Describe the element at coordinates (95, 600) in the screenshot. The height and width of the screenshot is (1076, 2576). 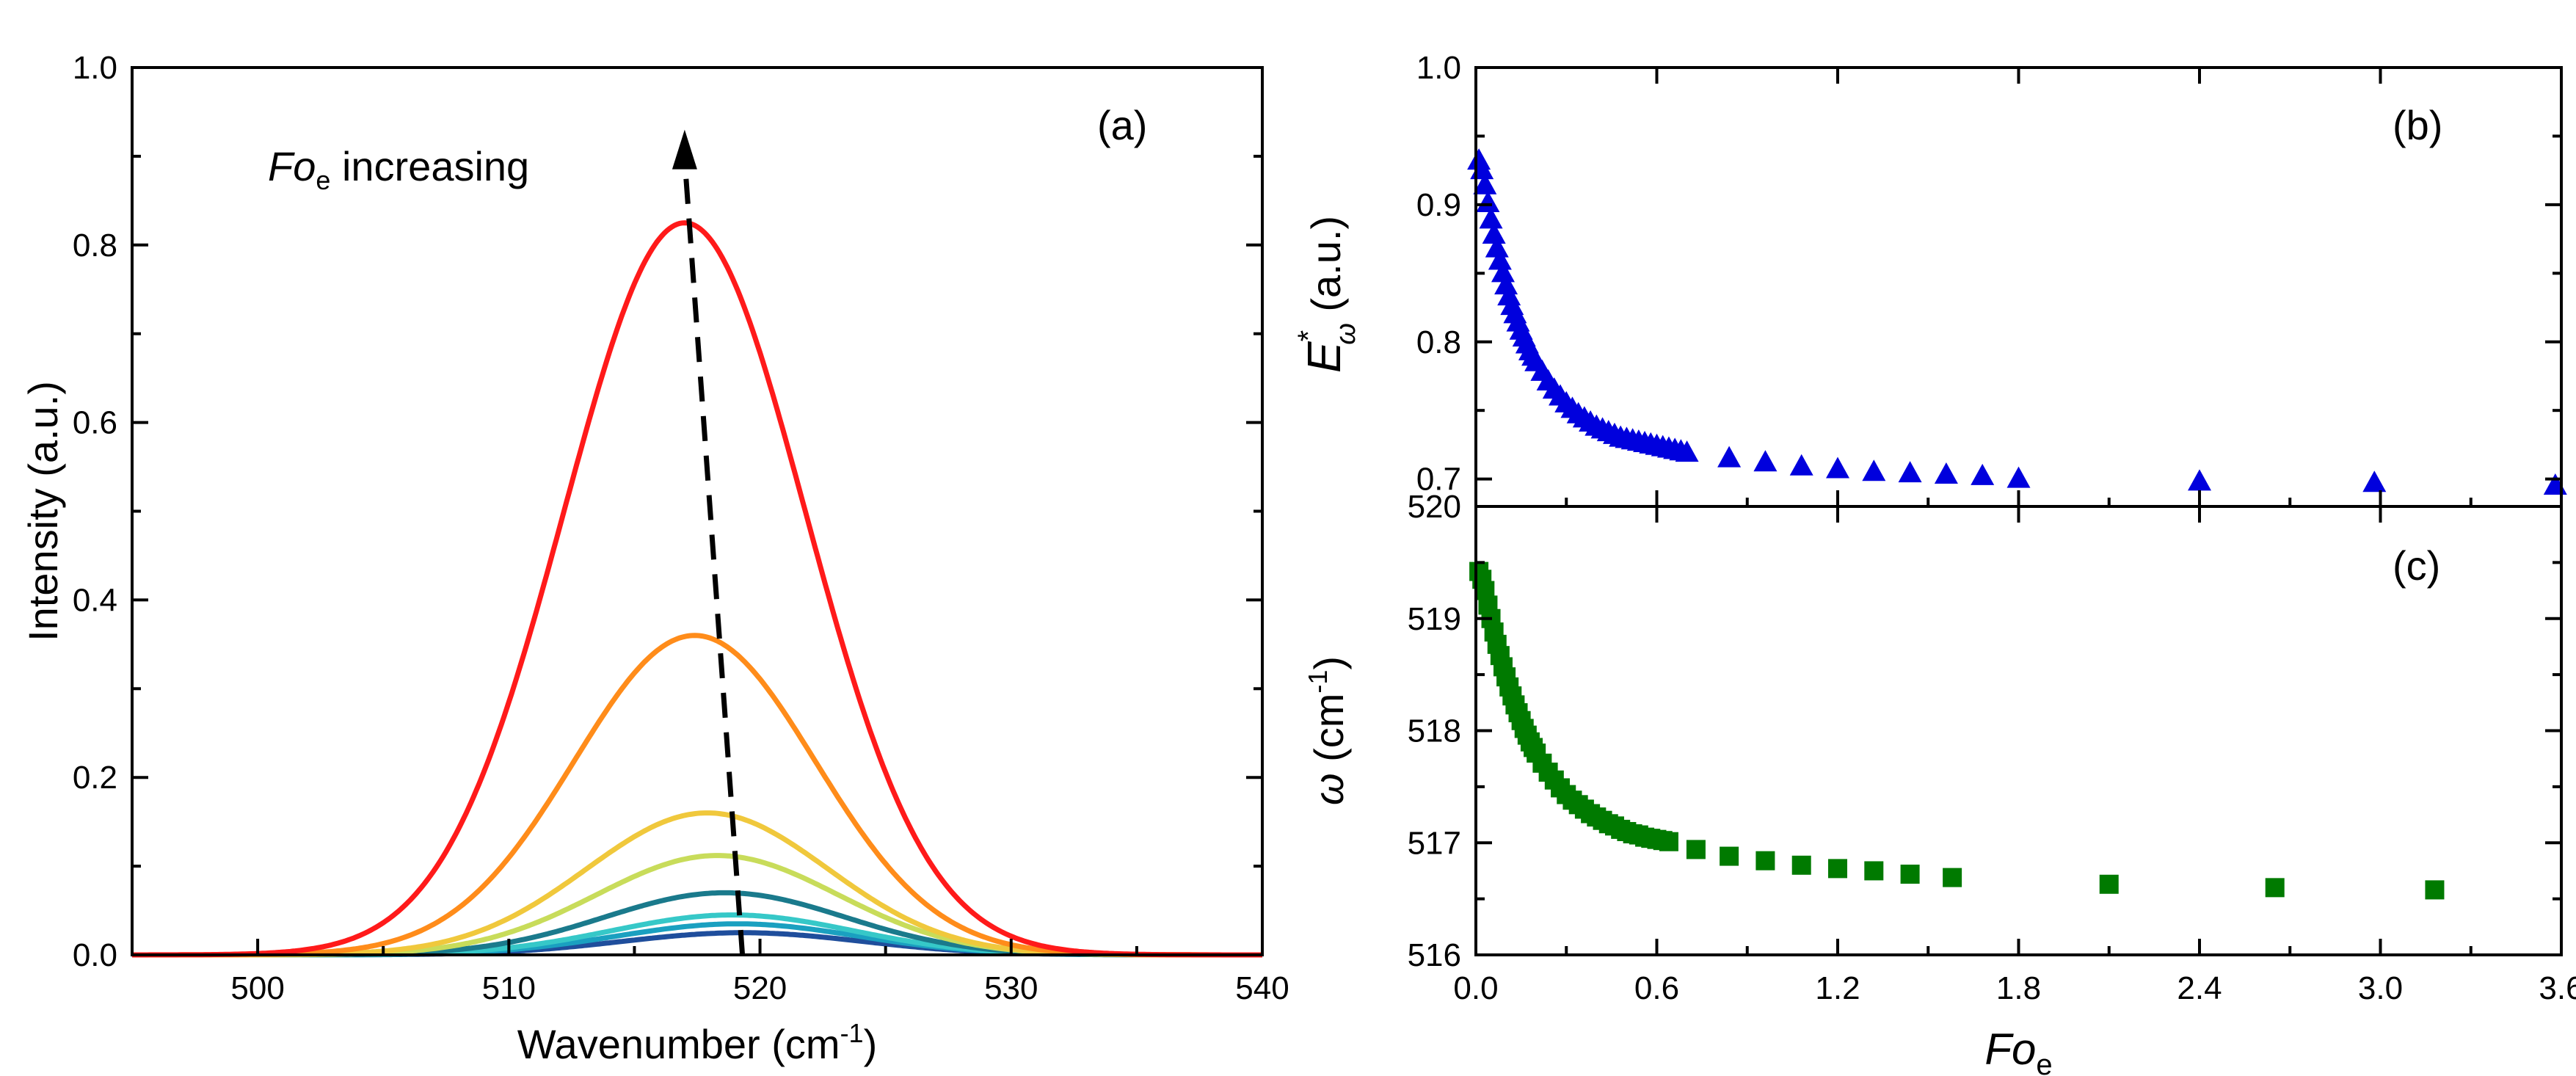
I see `a-ytick-label: 0.4` at that location.